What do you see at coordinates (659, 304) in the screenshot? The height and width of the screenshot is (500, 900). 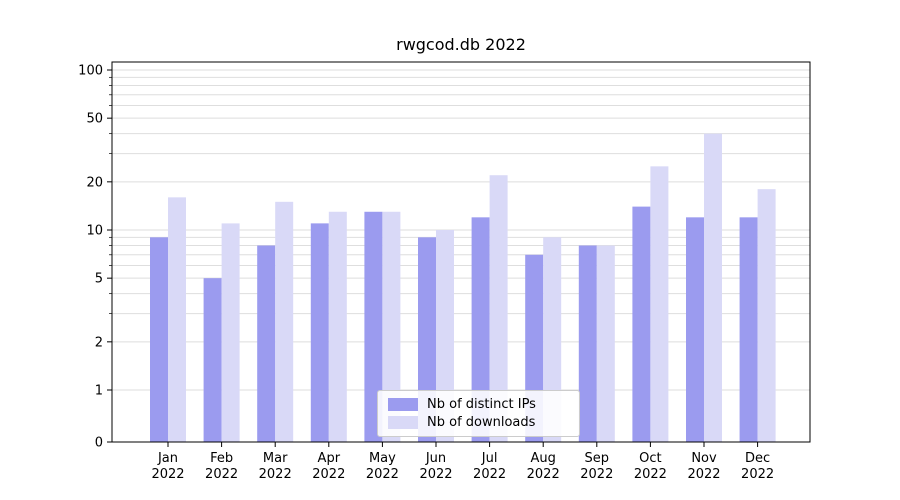 I see `bar-downloads-oct` at bounding box center [659, 304].